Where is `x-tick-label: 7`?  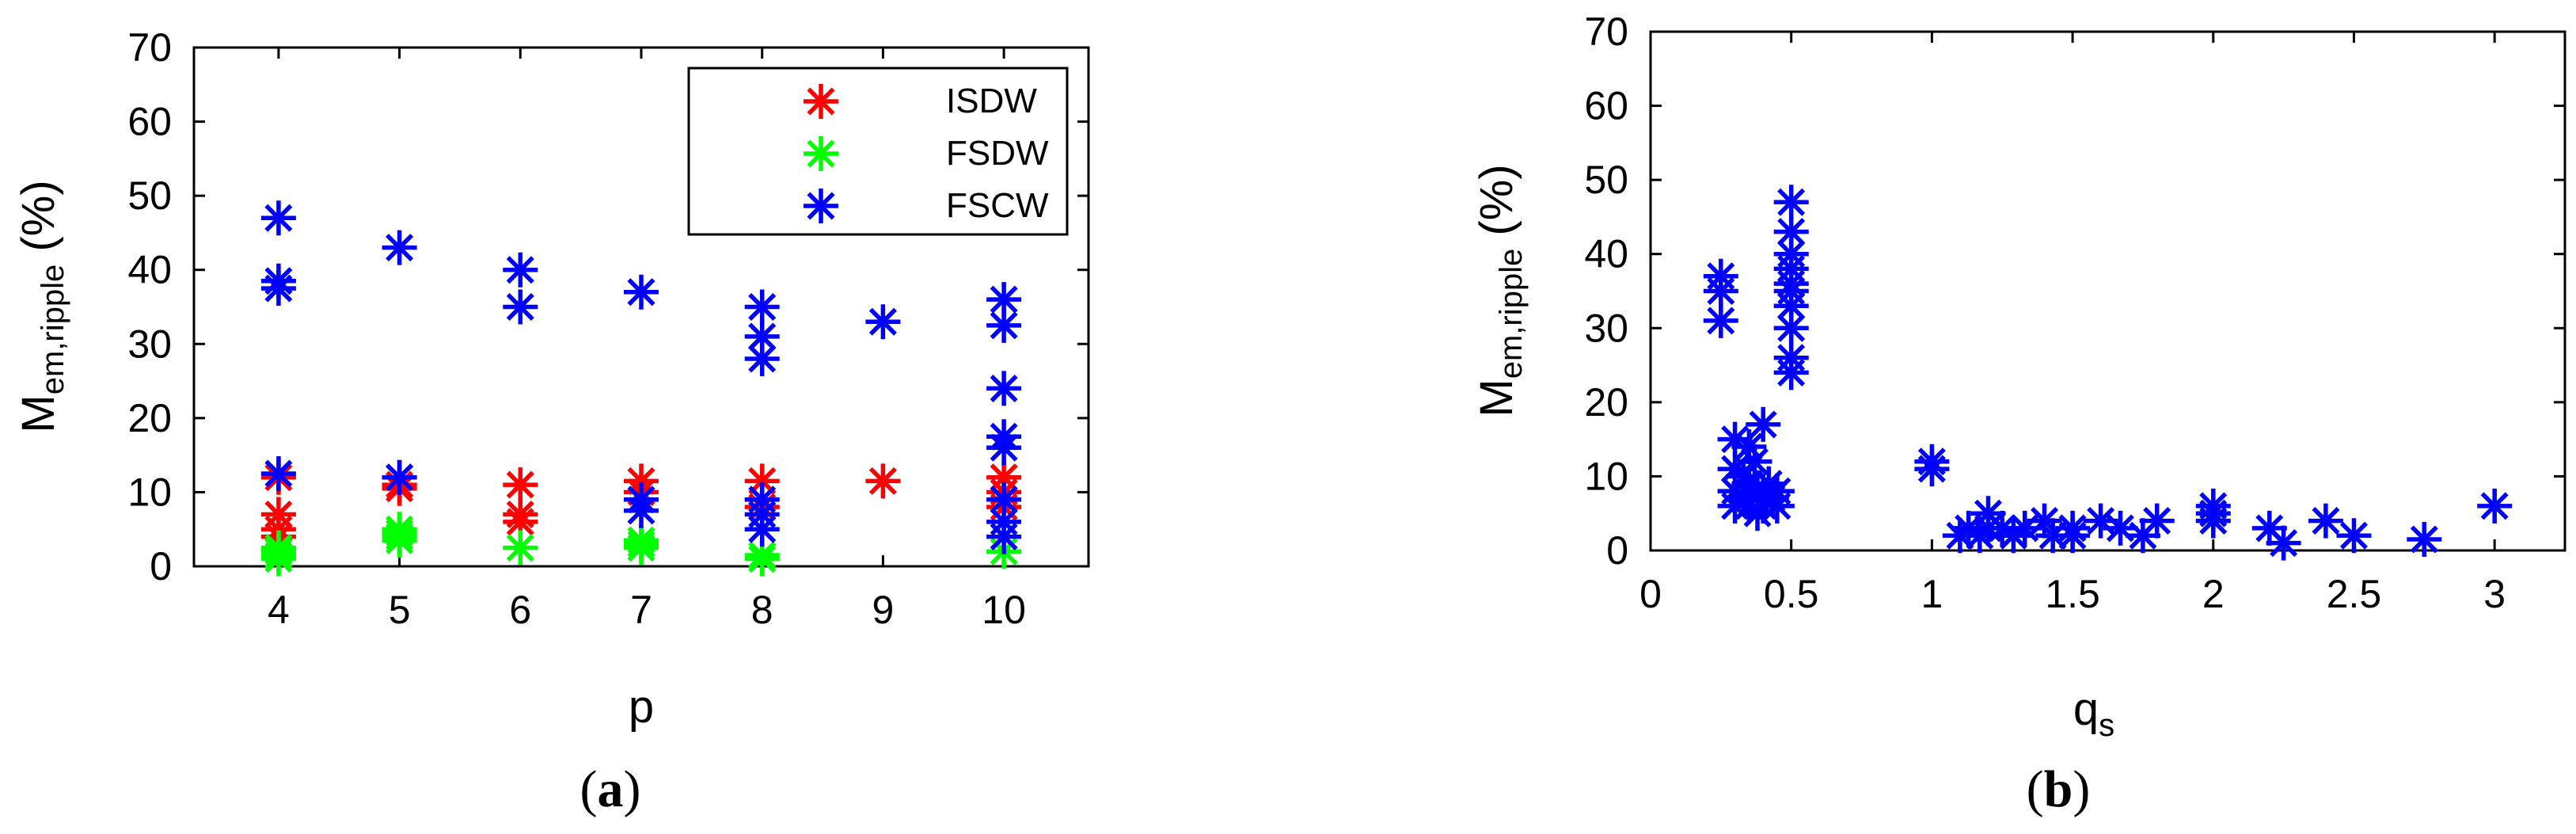
x-tick-label: 7 is located at coordinates (641, 610).